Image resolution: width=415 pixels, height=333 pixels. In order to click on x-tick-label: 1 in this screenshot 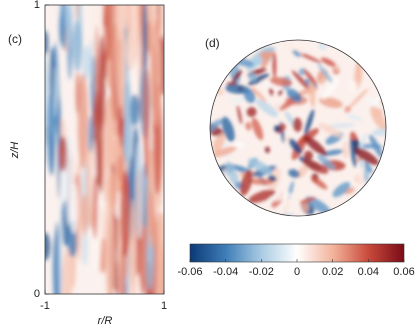, I will do `click(164, 306)`.